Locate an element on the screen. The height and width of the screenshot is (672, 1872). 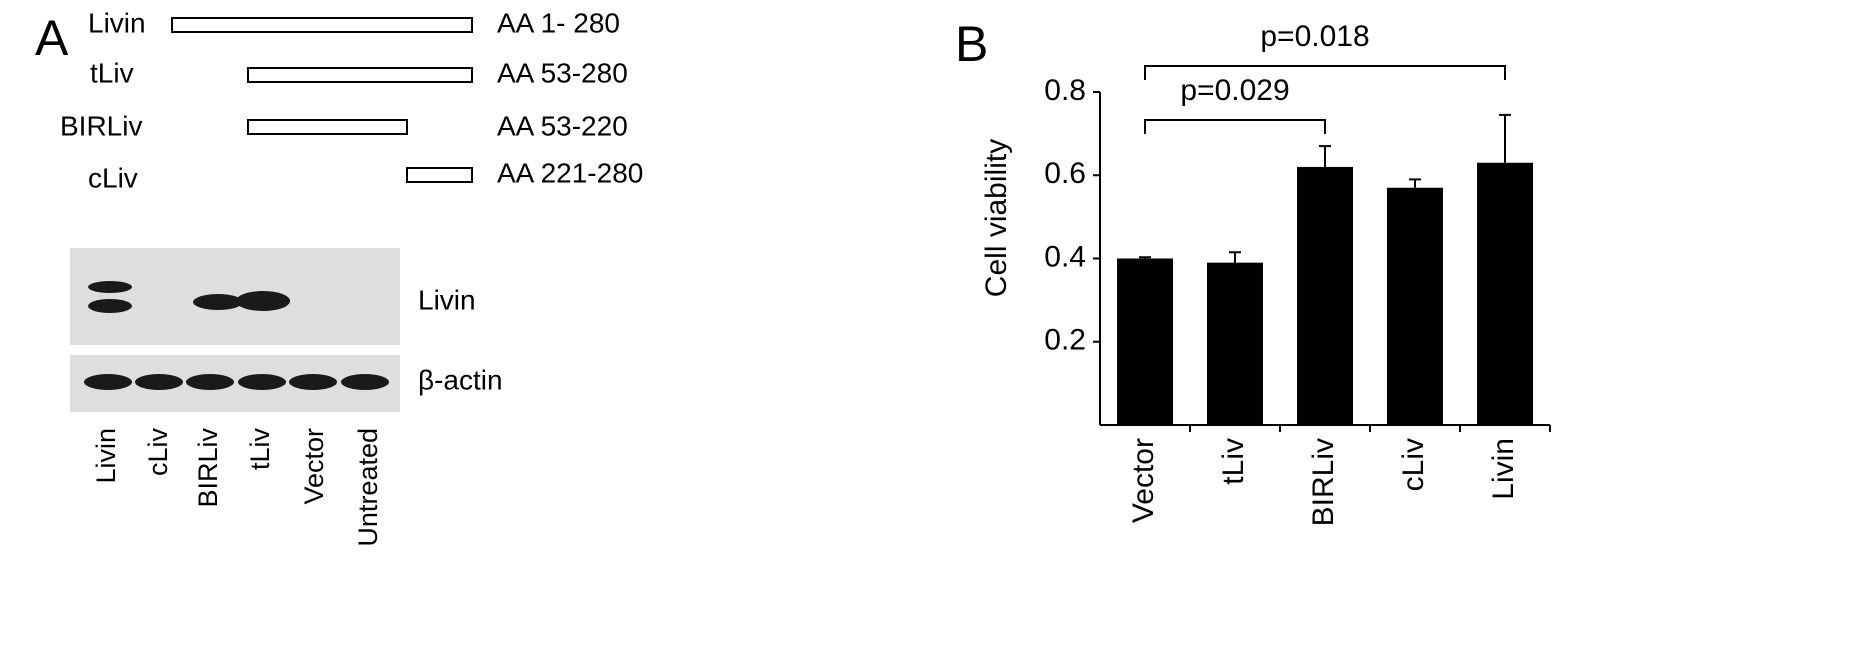
lane-label: Vector is located at coordinates (314, 466).